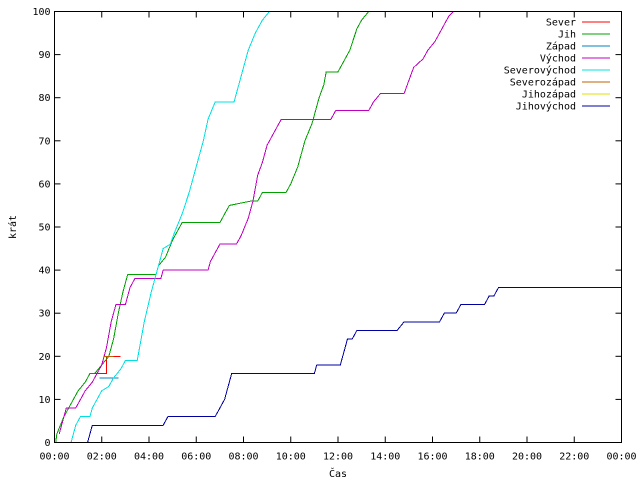 The image size is (640, 480). What do you see at coordinates (13, 227) in the screenshot?
I see `y-axis-label: krát` at bounding box center [13, 227].